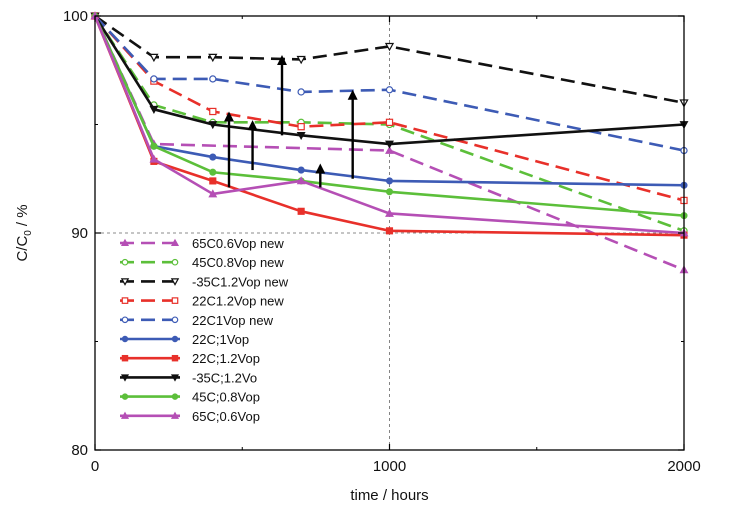  I want to click on y-axis-title-main: C/C, so click(22, 249).